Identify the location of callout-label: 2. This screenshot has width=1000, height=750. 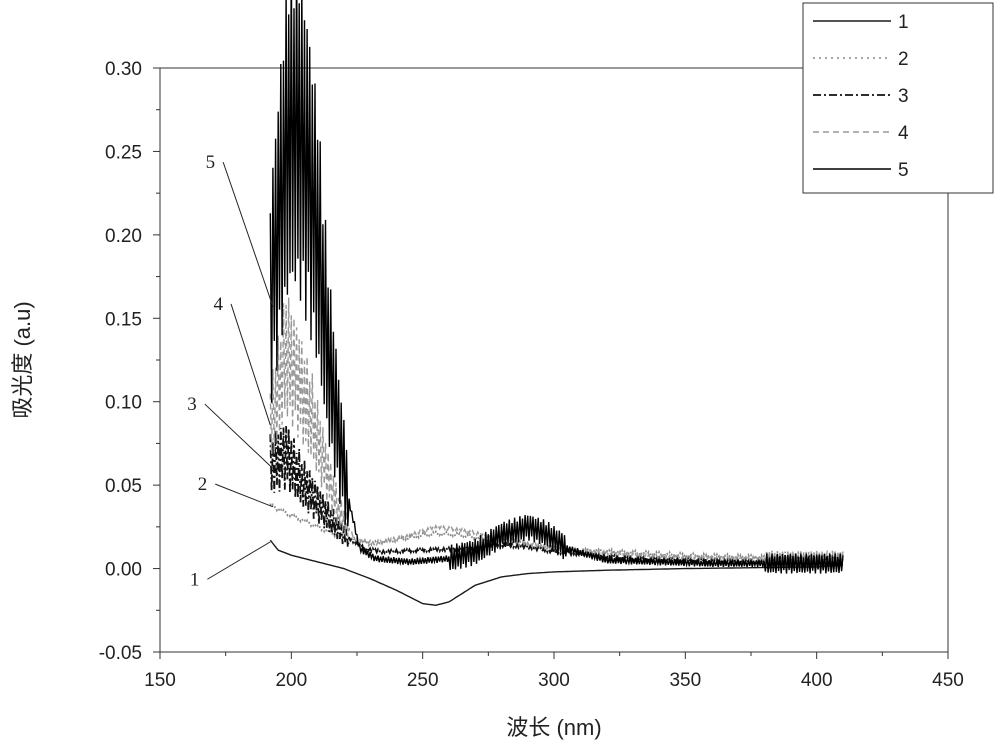
(203, 484).